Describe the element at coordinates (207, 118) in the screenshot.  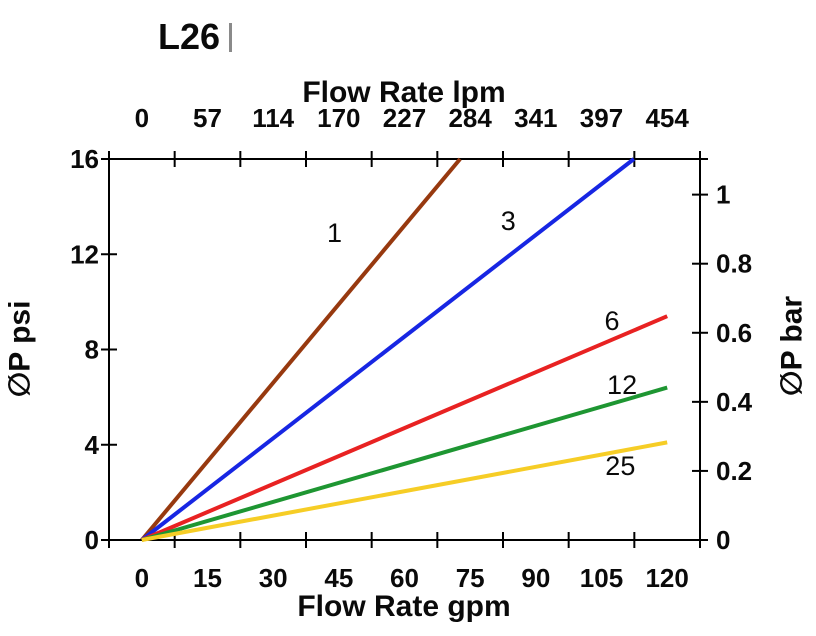
I see `x-top-tick-label: 57` at that location.